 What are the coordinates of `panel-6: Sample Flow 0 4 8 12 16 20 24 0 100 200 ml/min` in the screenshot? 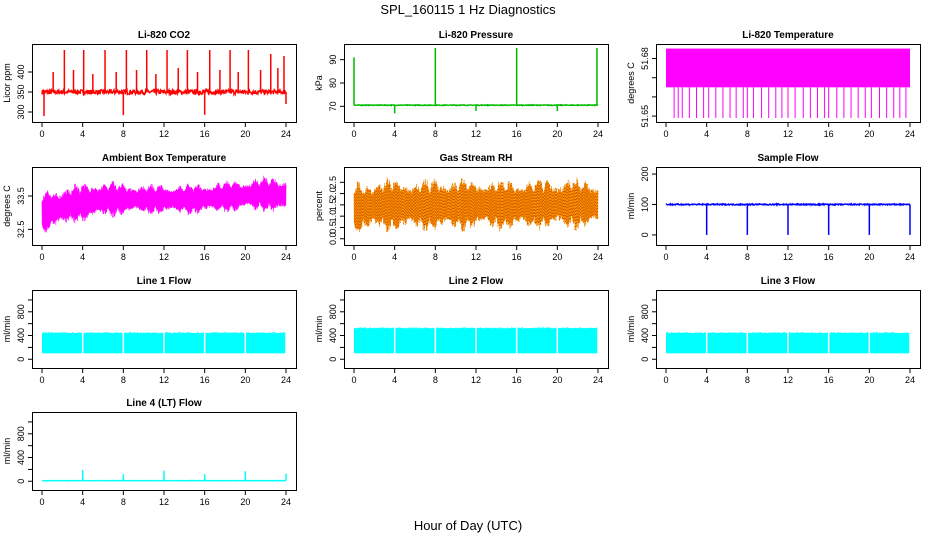 It's located at (773, 207).